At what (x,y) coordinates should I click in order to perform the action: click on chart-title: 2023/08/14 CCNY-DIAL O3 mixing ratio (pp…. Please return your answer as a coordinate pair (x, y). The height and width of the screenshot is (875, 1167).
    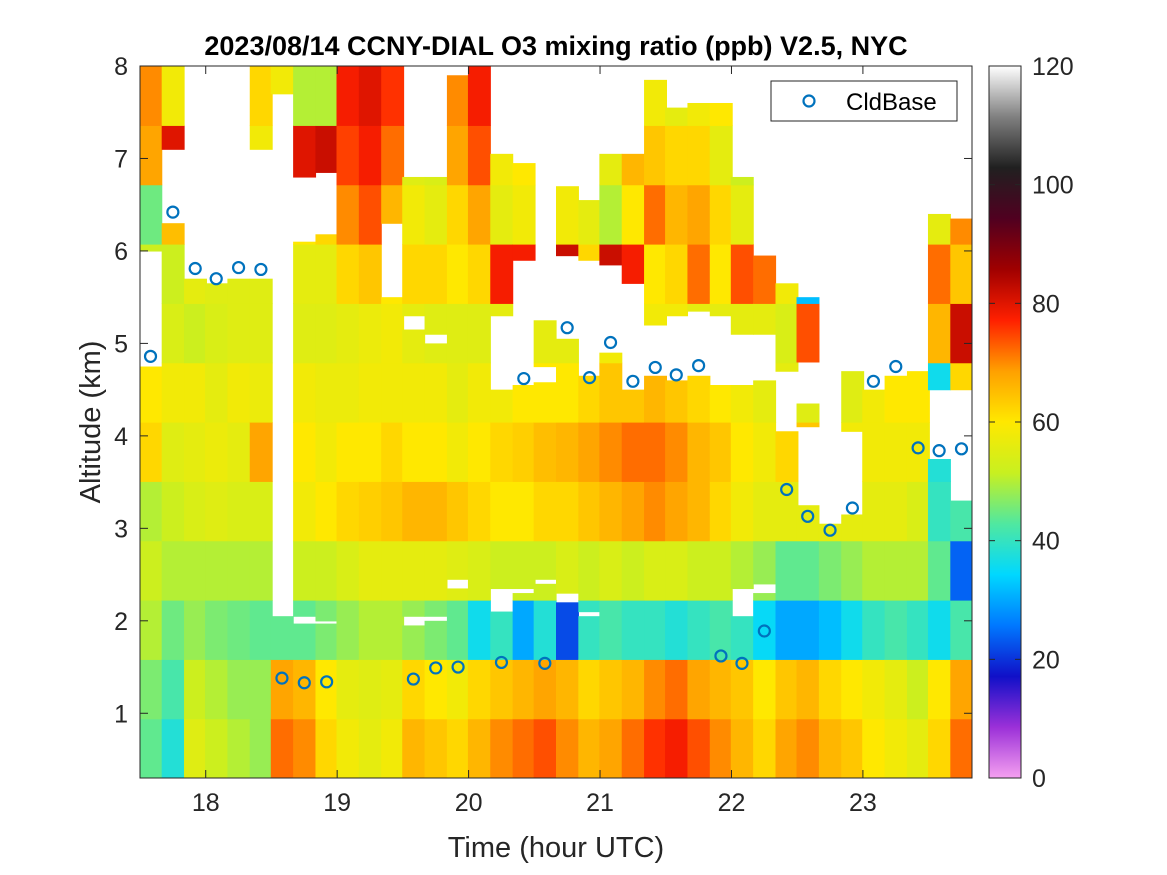
    Looking at the image, I should click on (555, 46).